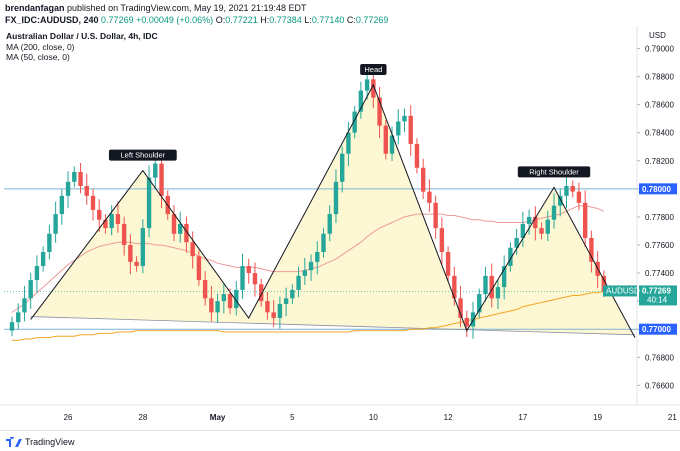 The image size is (680, 451). Describe the element at coordinates (38, 57) in the screenshot. I see `ma50-legend: MA (50, close, 0)` at that location.